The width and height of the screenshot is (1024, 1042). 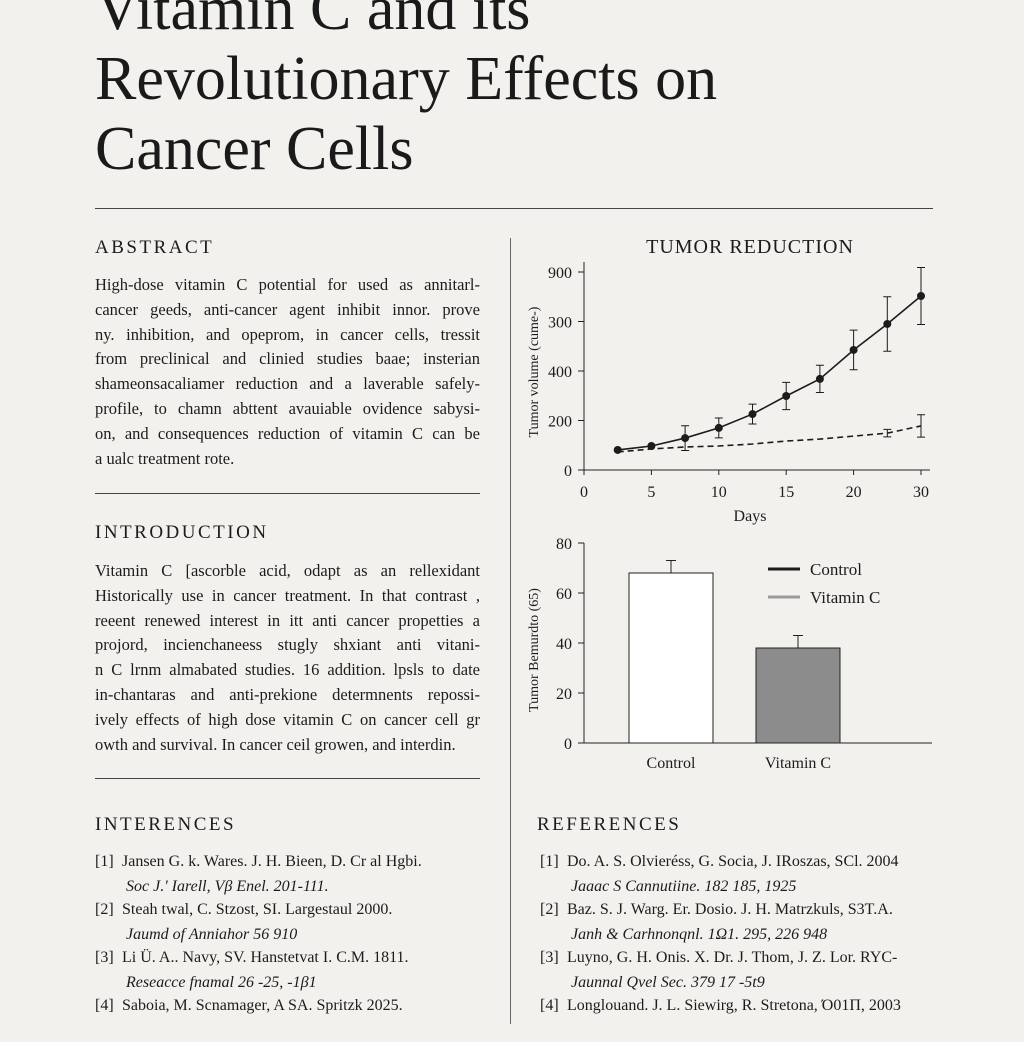 What do you see at coordinates (921, 492) in the screenshot?
I see `x-tick-label: 30` at bounding box center [921, 492].